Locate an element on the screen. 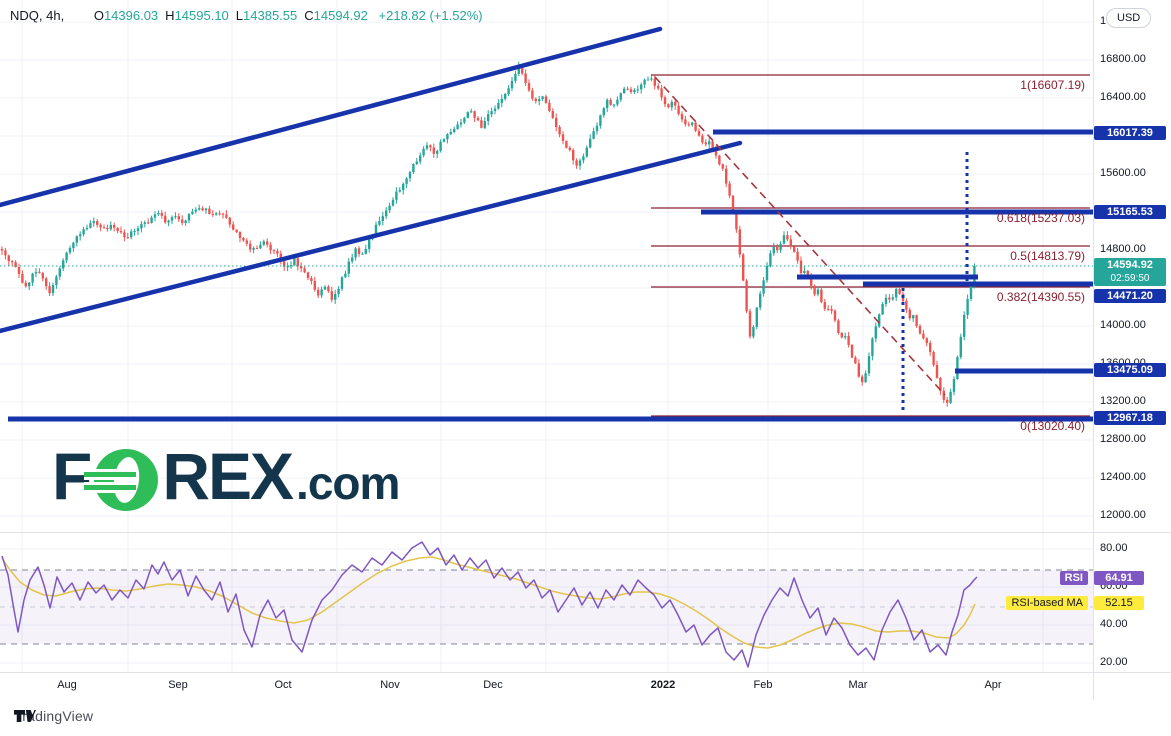  price-tick: 14800.00 is located at coordinates (1123, 249).